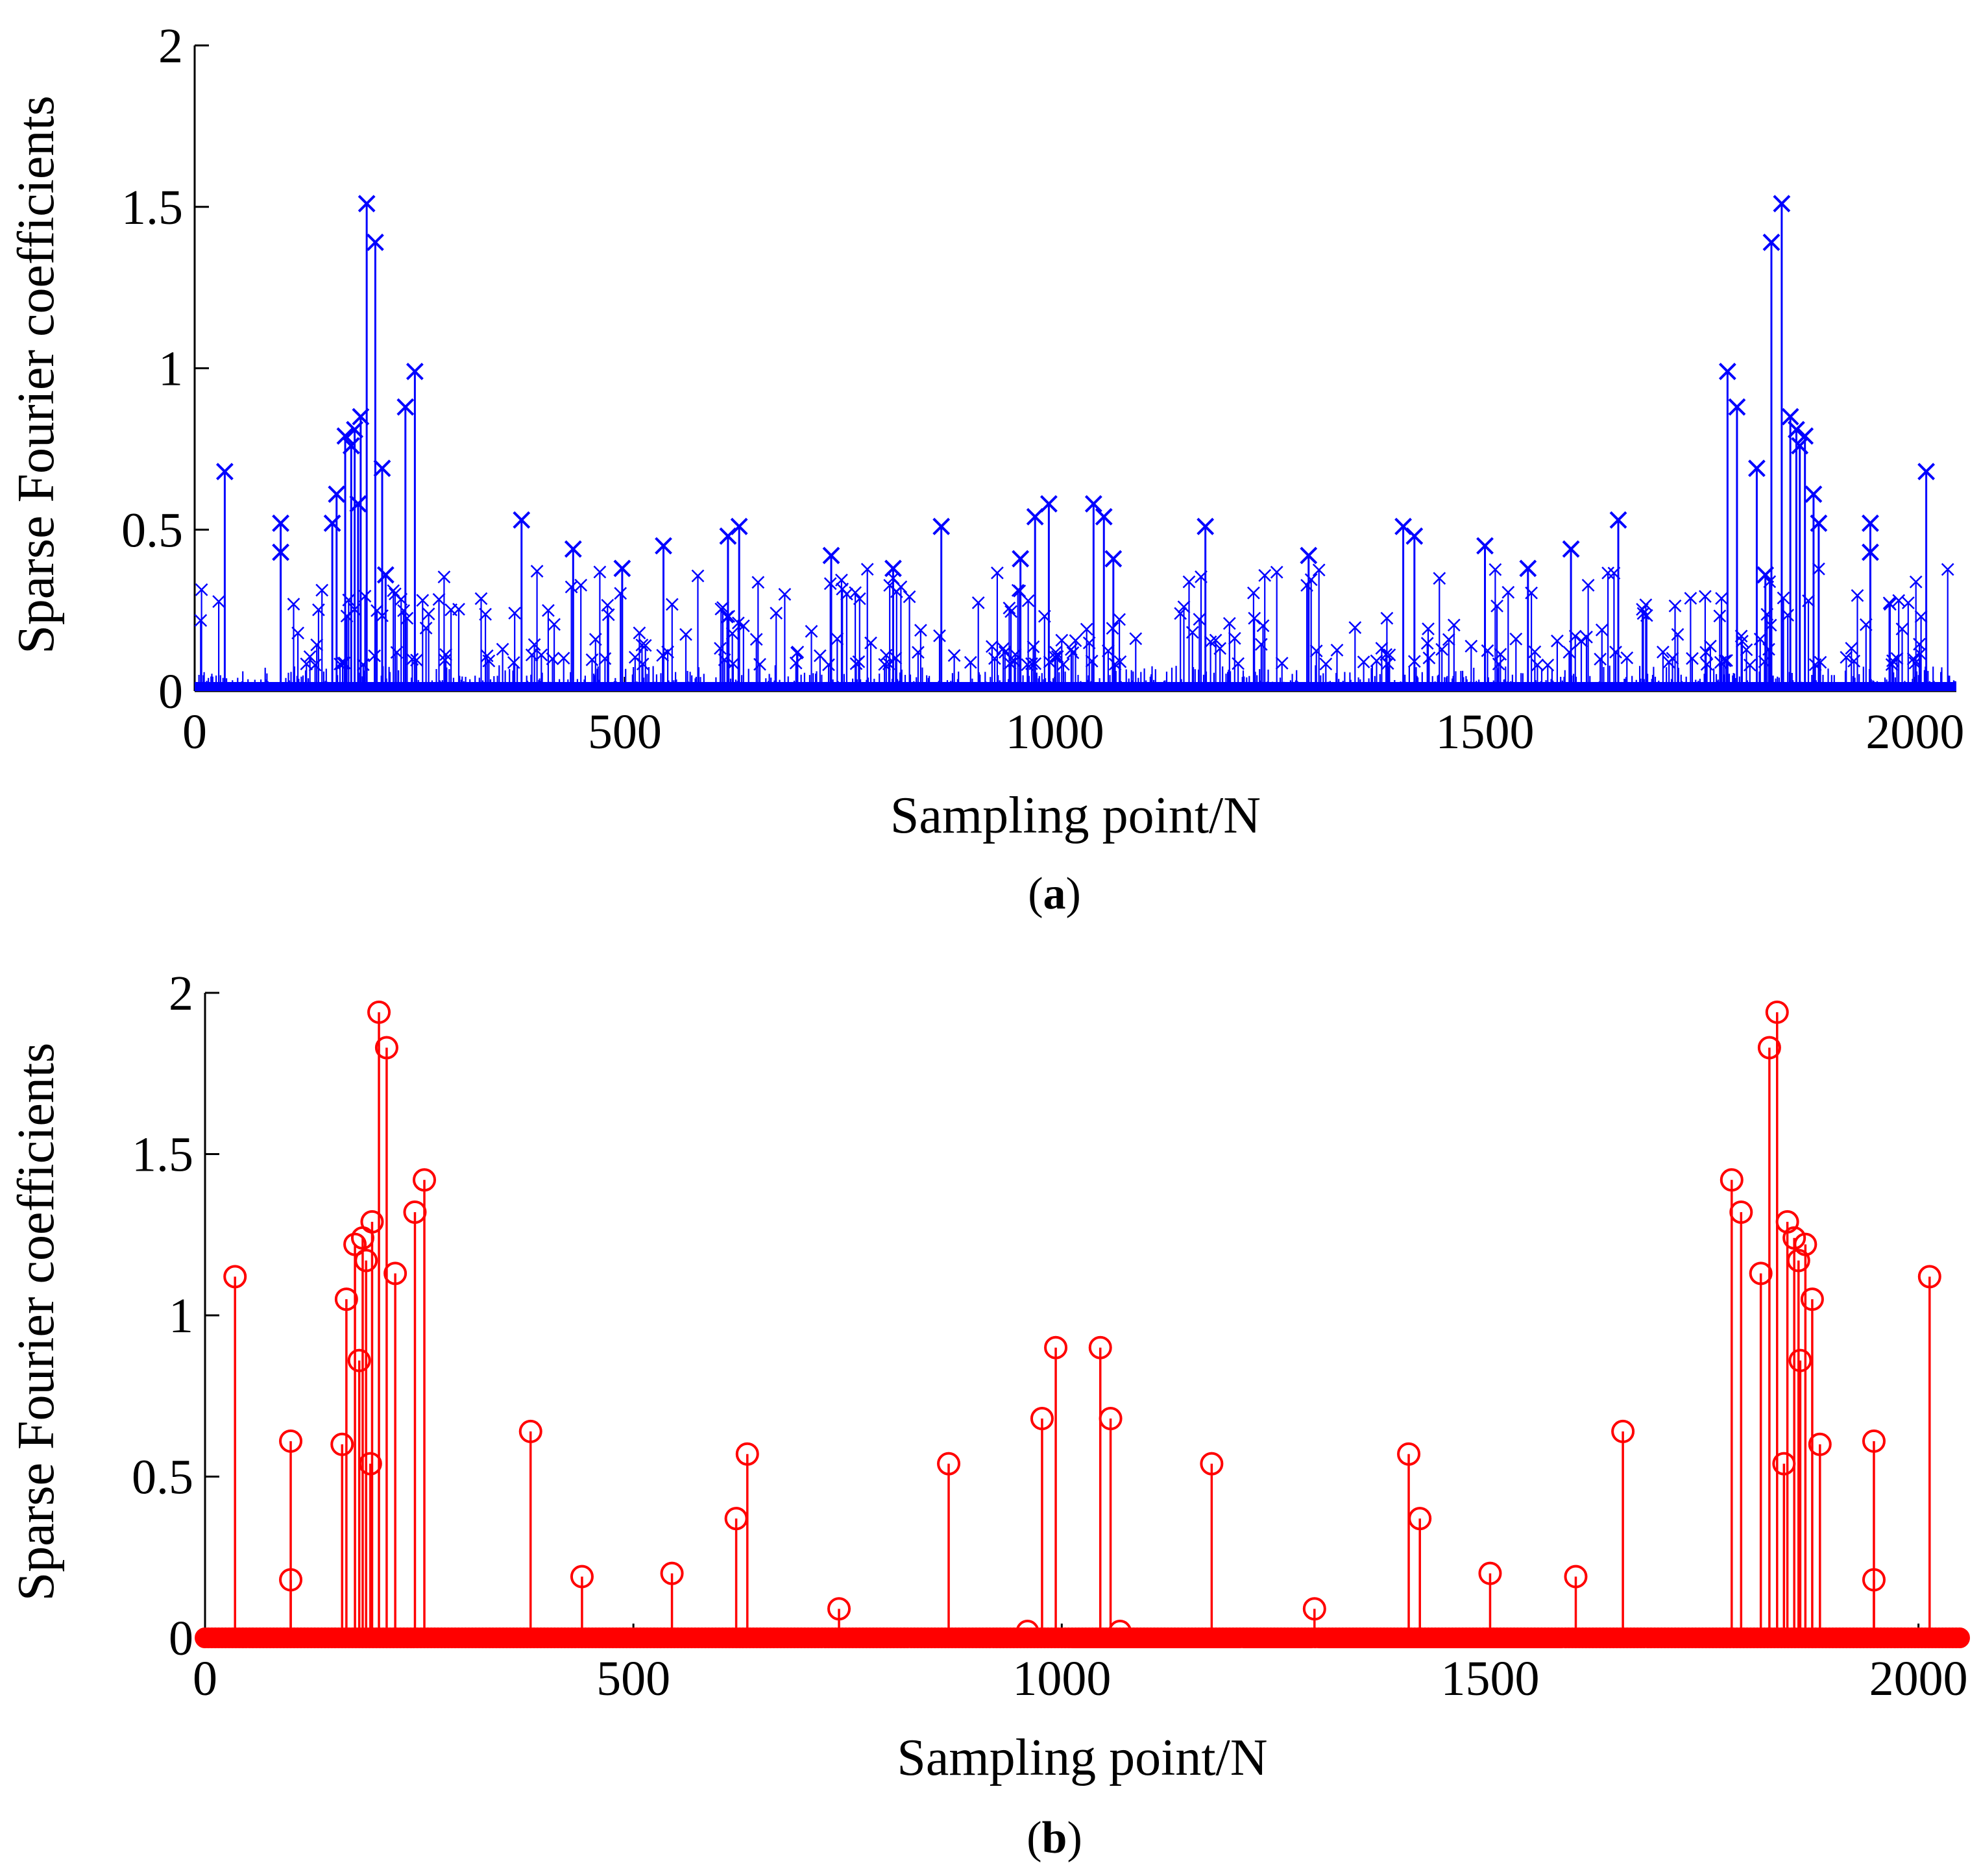 The image size is (1981, 1876). Describe the element at coordinates (1054, 1838) in the screenshot. I see `panel-caption: (b)` at that location.